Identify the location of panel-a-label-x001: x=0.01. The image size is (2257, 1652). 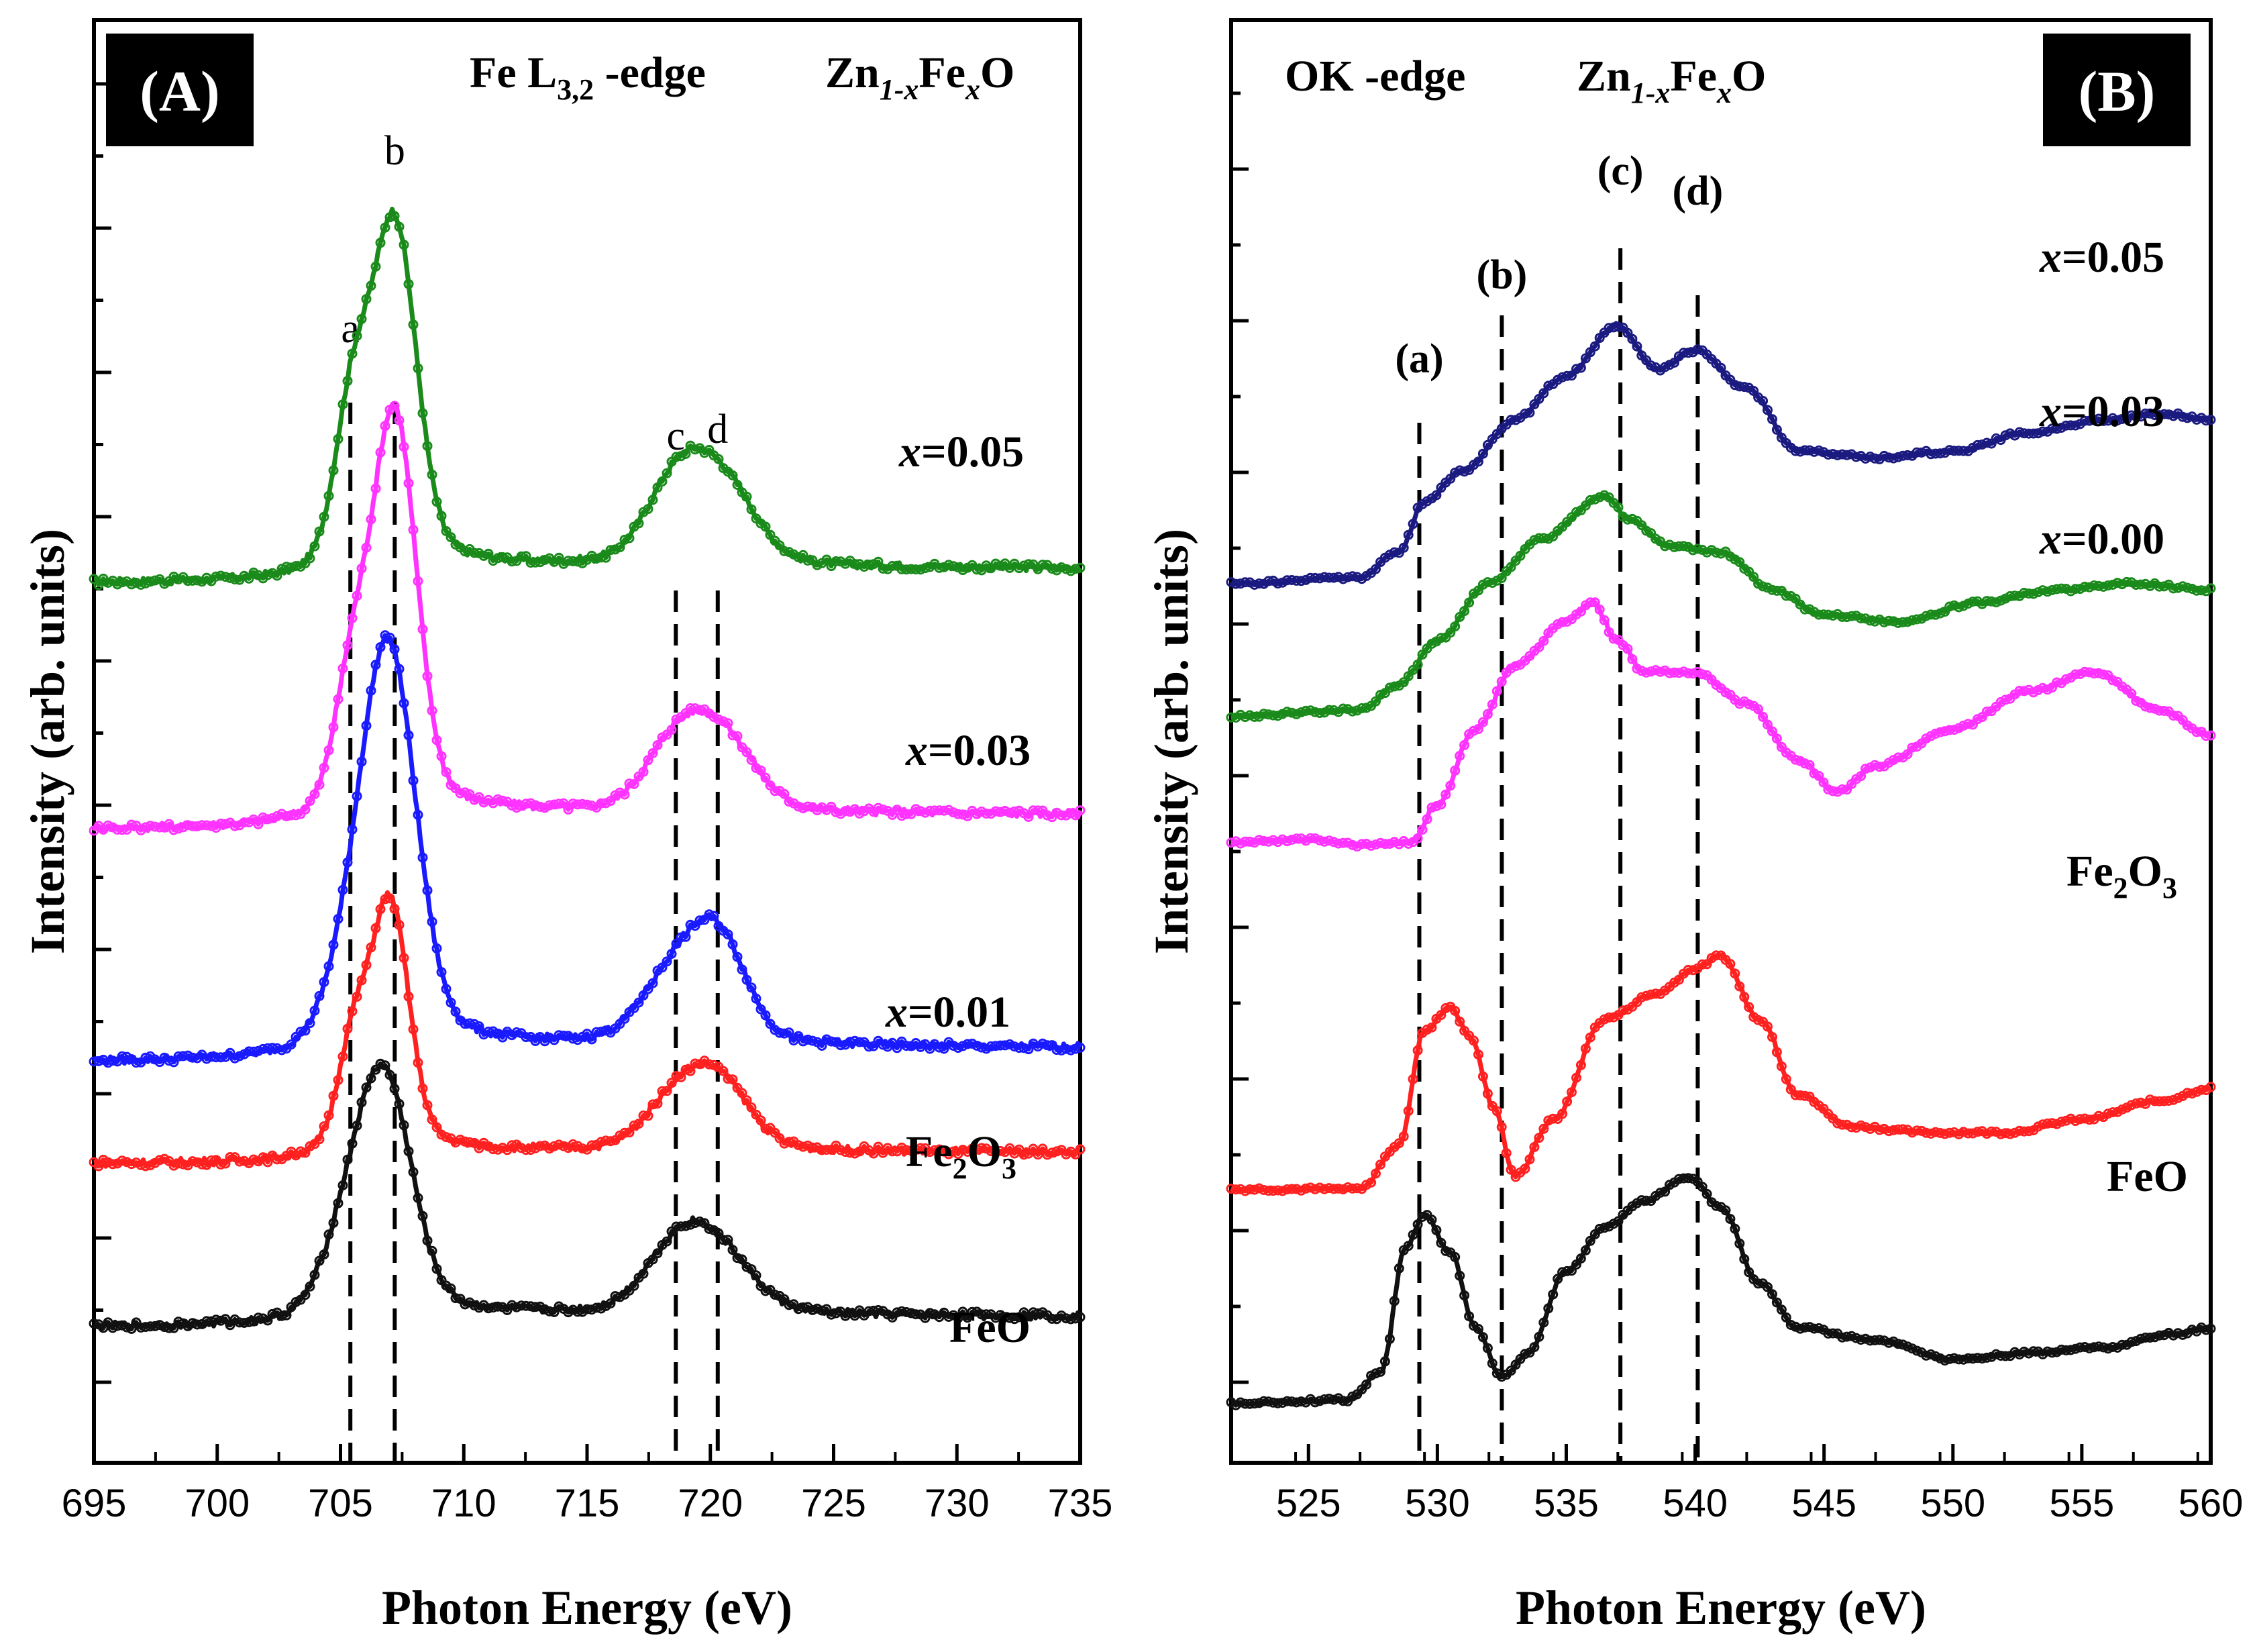
(947, 1012).